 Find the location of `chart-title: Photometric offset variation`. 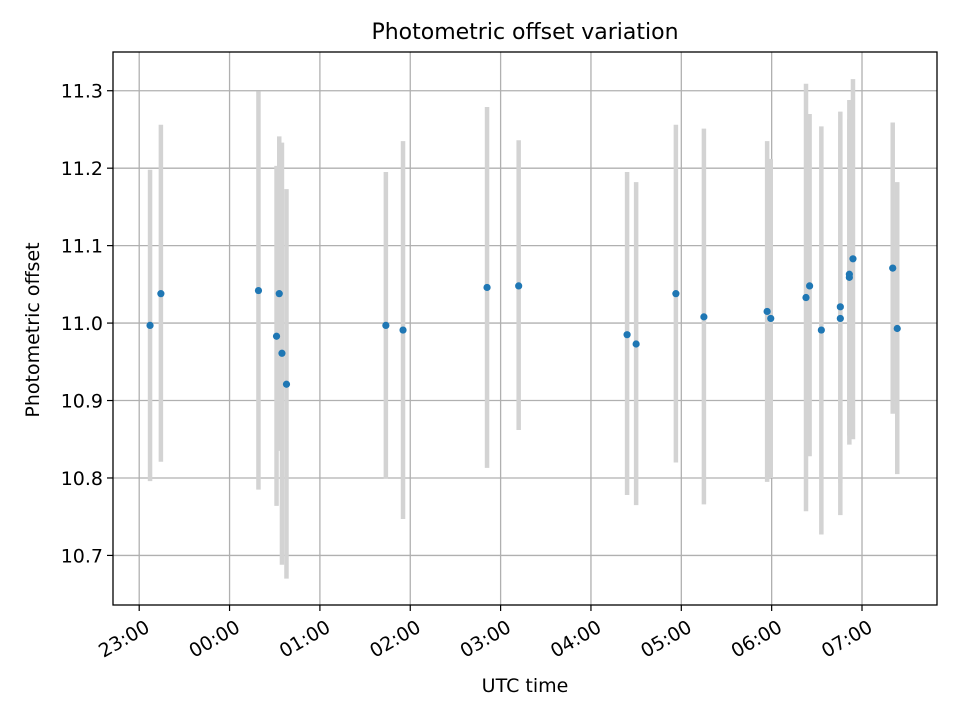

chart-title: Photometric offset variation is located at coordinates (524, 32).